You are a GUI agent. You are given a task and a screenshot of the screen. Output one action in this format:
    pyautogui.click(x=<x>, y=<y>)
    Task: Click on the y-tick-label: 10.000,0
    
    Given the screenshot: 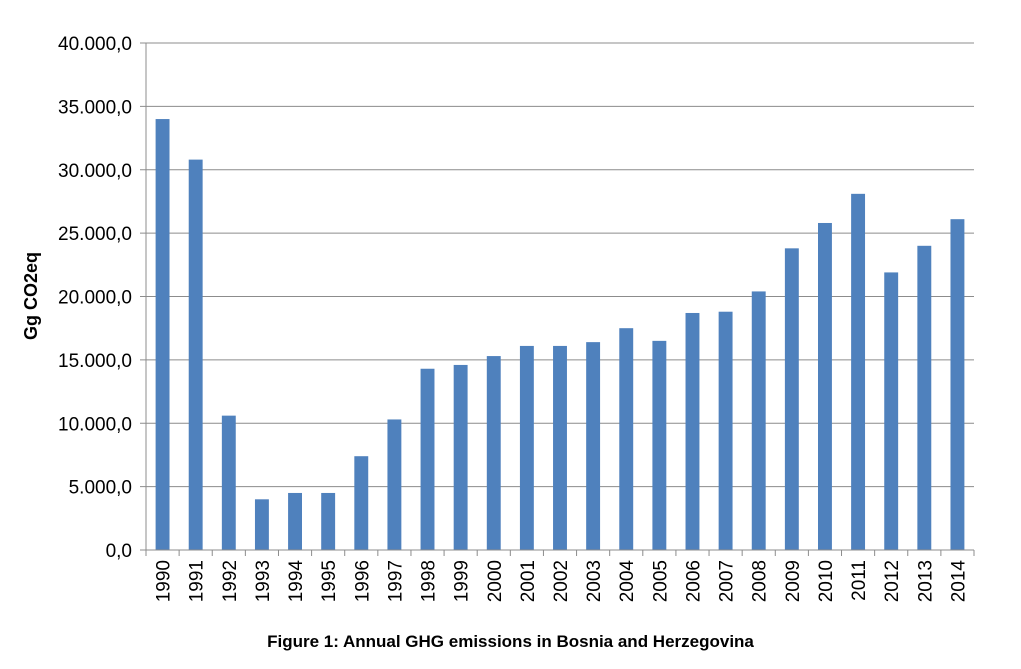 What is the action you would take?
    pyautogui.click(x=95, y=424)
    